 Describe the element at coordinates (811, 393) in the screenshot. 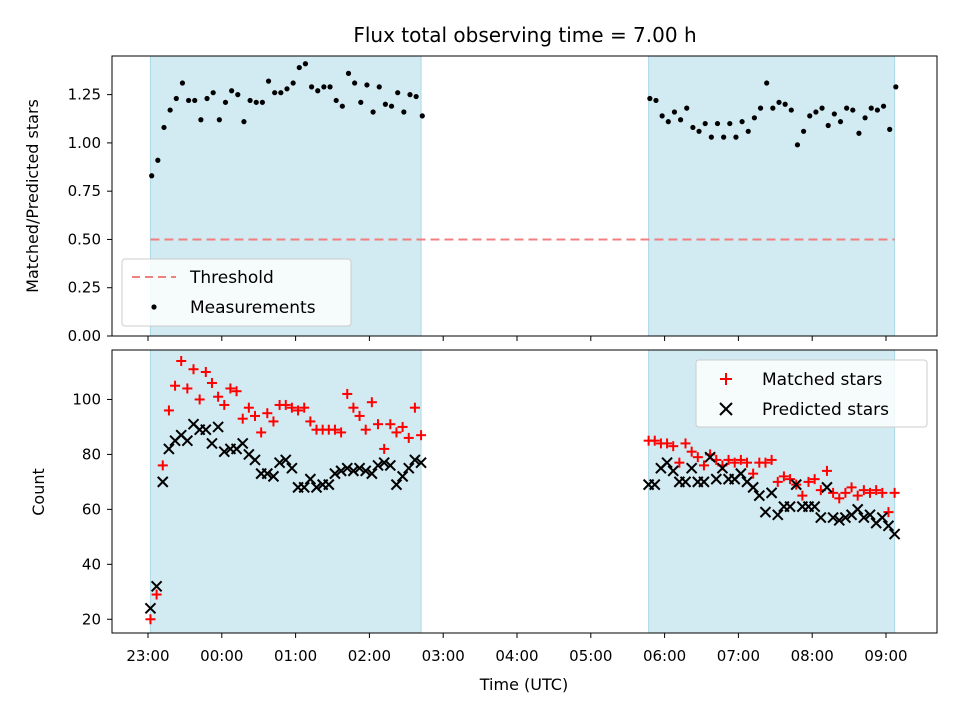

I see `legend-bottom: Matched stars Predicted stars` at that location.